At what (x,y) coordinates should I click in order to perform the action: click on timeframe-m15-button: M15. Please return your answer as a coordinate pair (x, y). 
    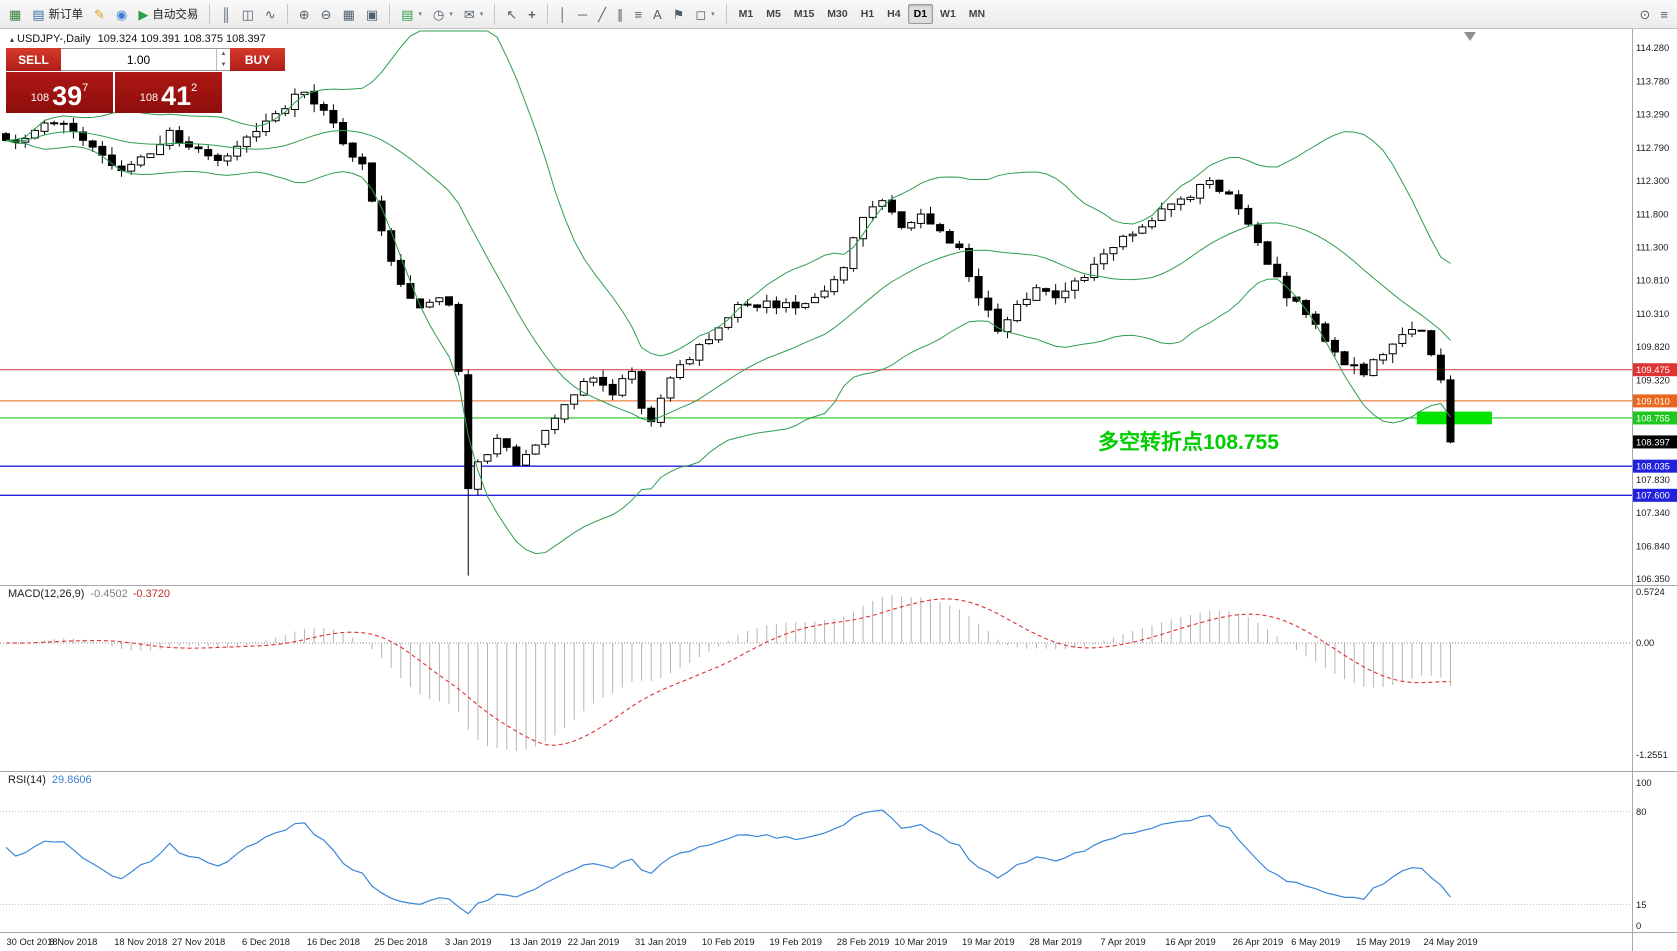
    Looking at the image, I should click on (804, 14).